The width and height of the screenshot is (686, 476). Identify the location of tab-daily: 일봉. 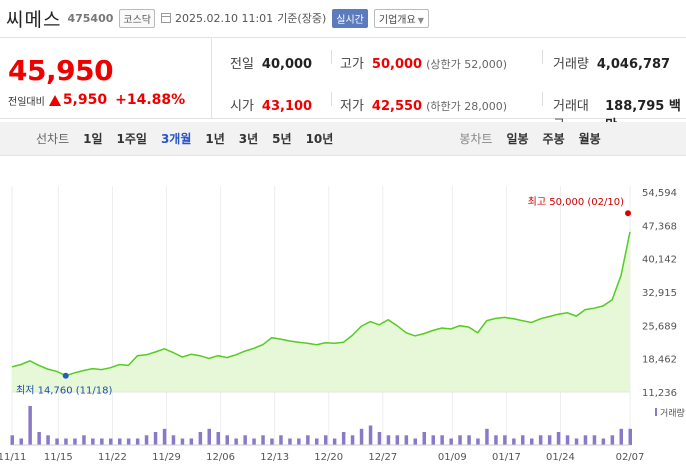
(517, 139).